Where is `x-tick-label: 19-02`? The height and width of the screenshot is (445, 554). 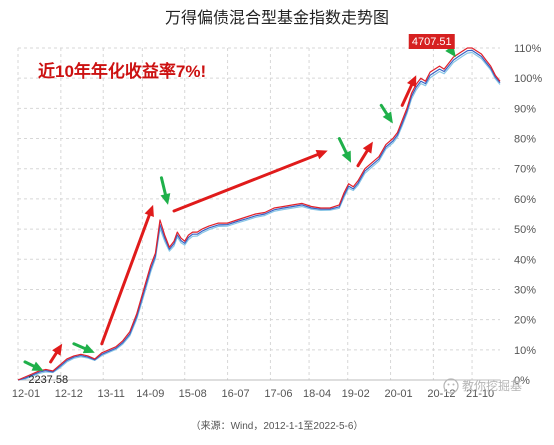 x-tick-label: 19-02 is located at coordinates (356, 394).